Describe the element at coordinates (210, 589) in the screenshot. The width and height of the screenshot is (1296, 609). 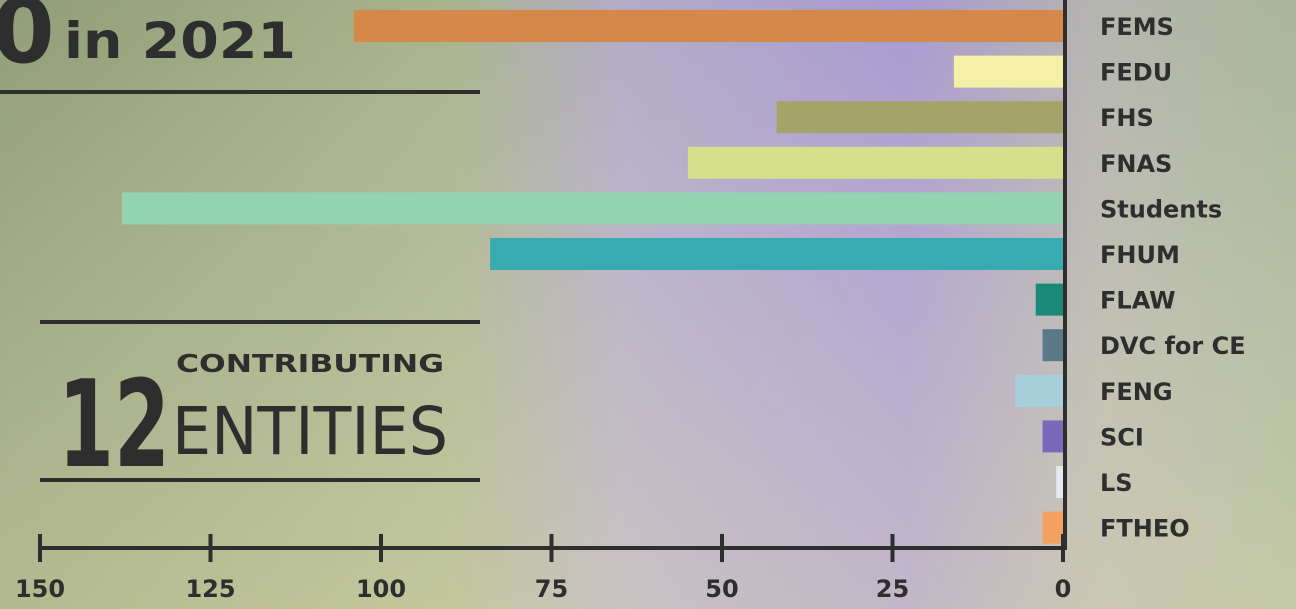
I see `x-tick-label: 125` at that location.